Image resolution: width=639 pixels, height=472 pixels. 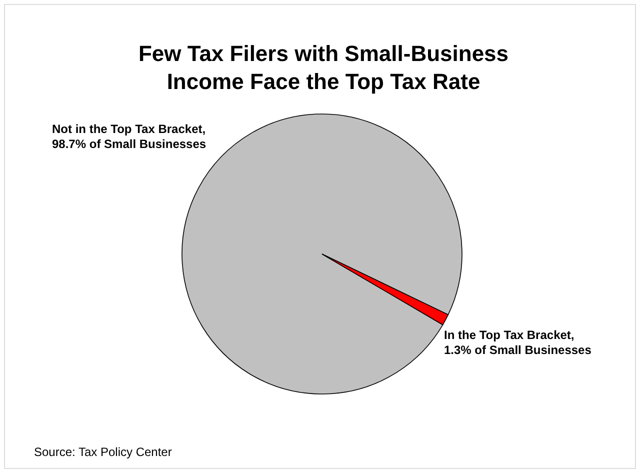 I want to click on source-note: Source: Tax Policy Center, so click(x=103, y=452).